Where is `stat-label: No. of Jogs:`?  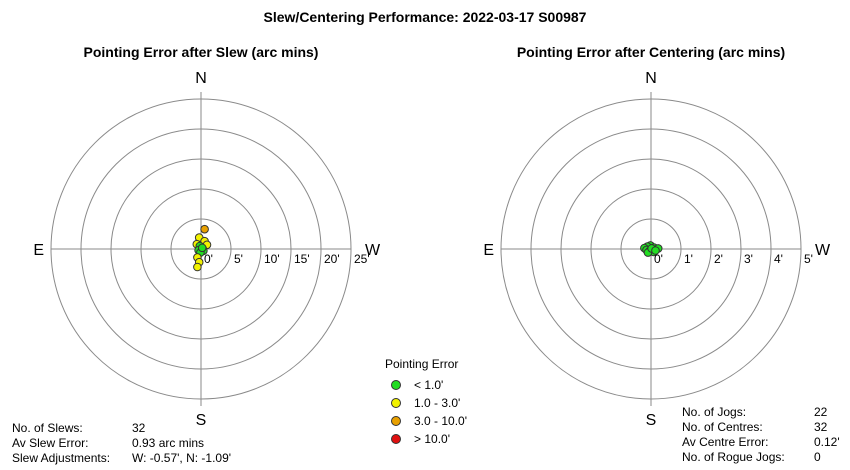 stat-label: No. of Jogs: is located at coordinates (714, 412).